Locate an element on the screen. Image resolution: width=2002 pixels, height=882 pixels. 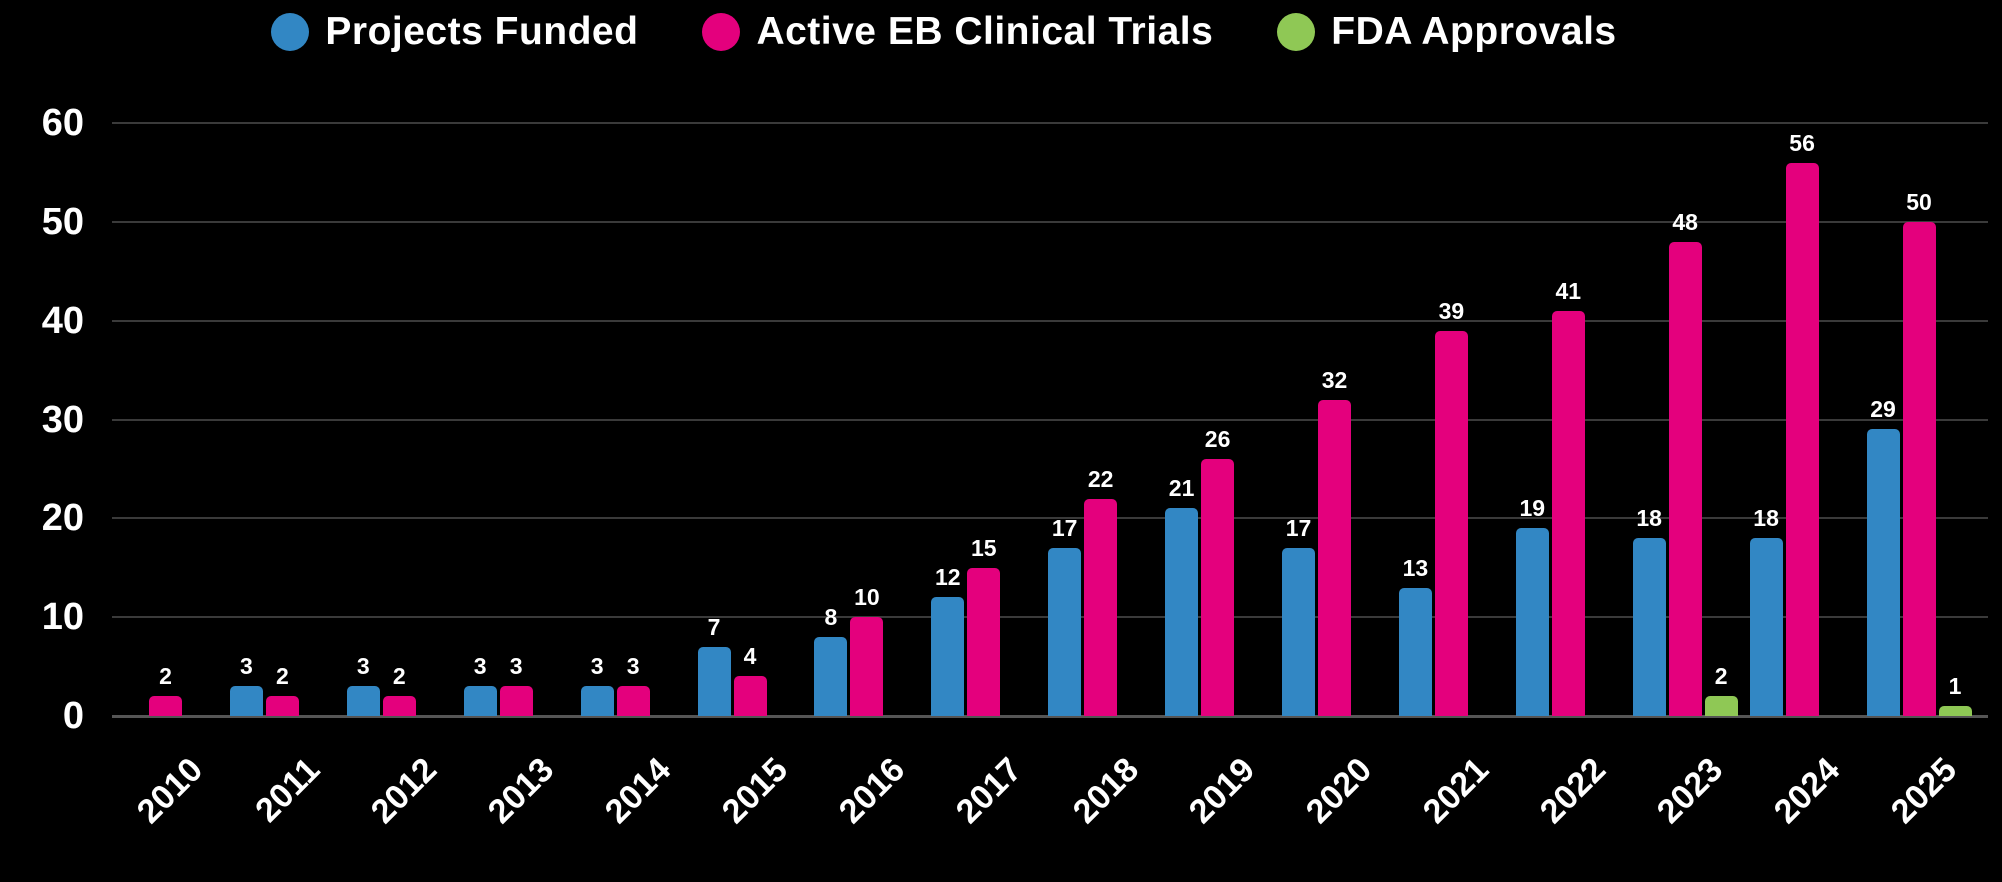
bar-active-eb-clinical-trials-2025 is located at coordinates (1919, 468).